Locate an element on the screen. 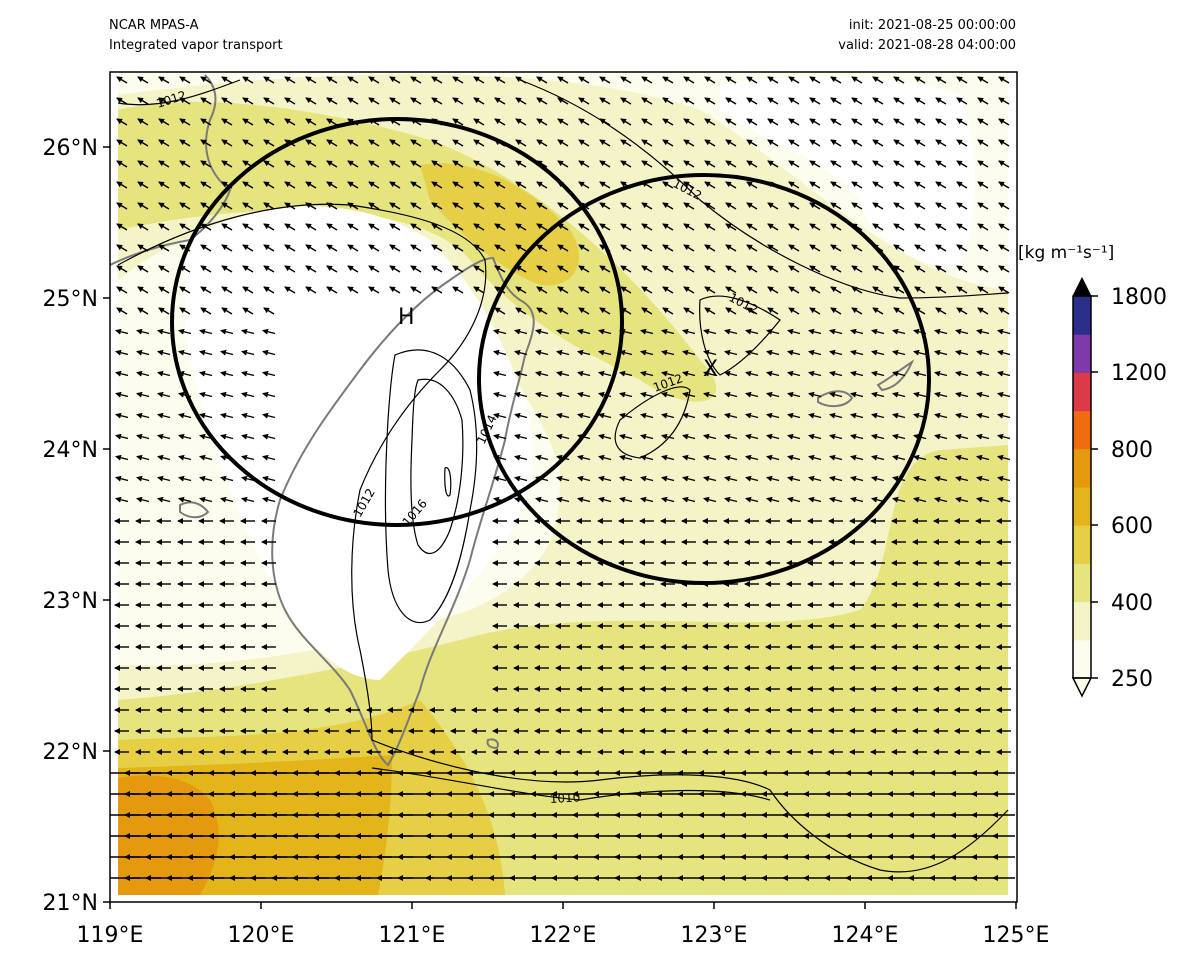  colorbar-segment is located at coordinates (1082, 430).